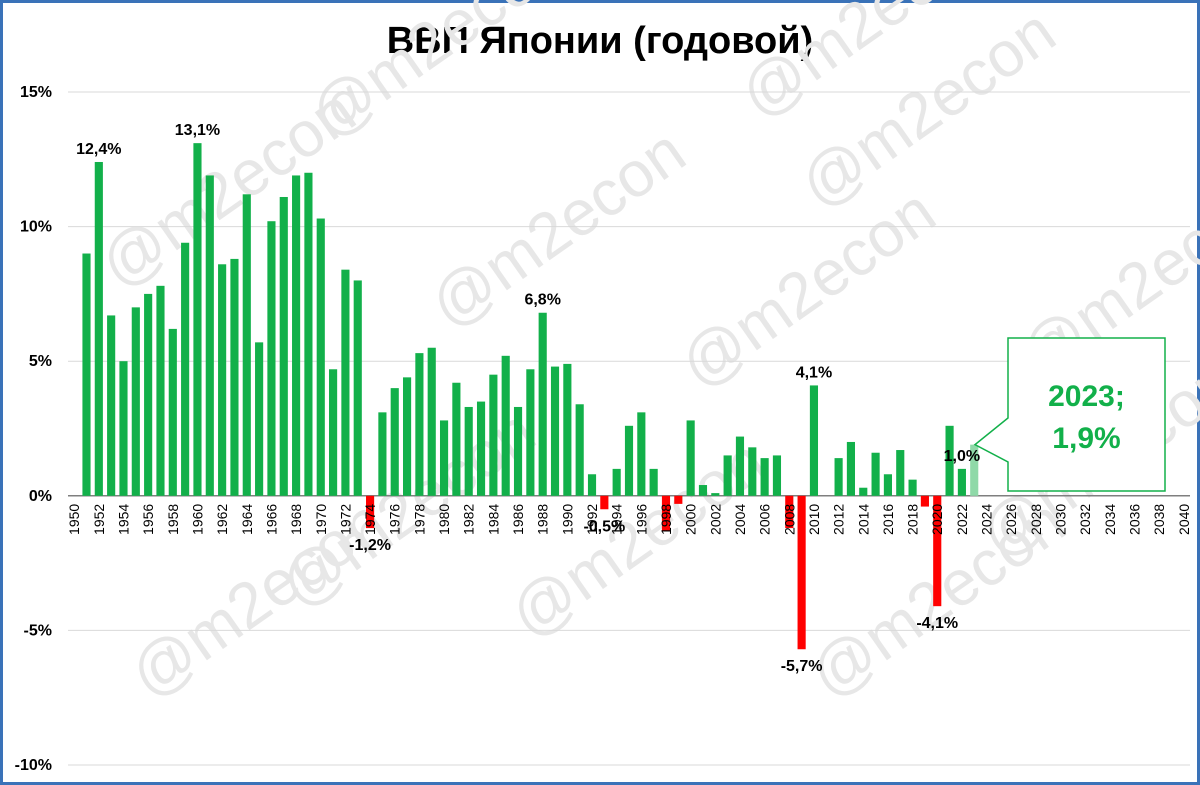 This screenshot has width=1200, height=785. I want to click on x-tick-label: 2020, so click(937, 519).